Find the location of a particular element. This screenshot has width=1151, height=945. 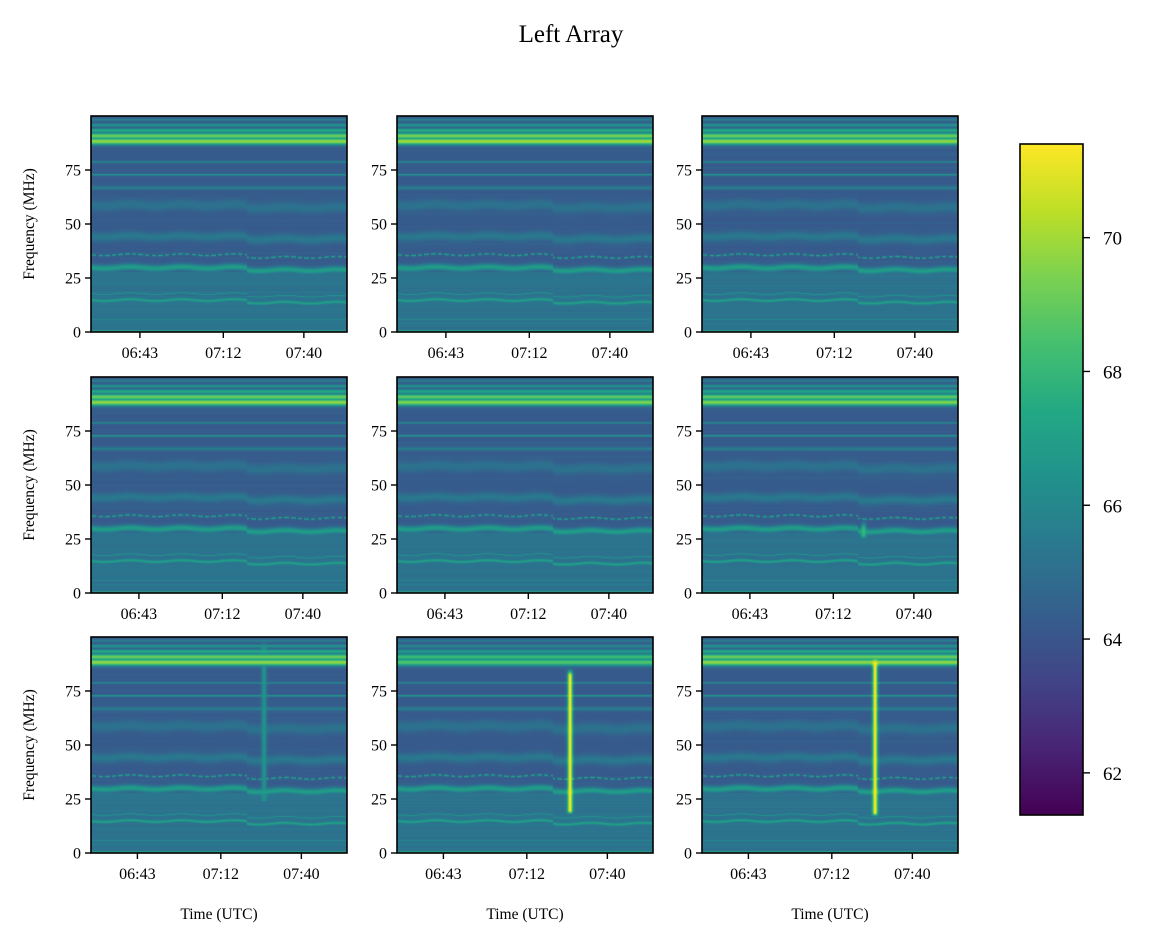

colorbar-ticks: 62 64 66 68 70 is located at coordinates (1103, 507).